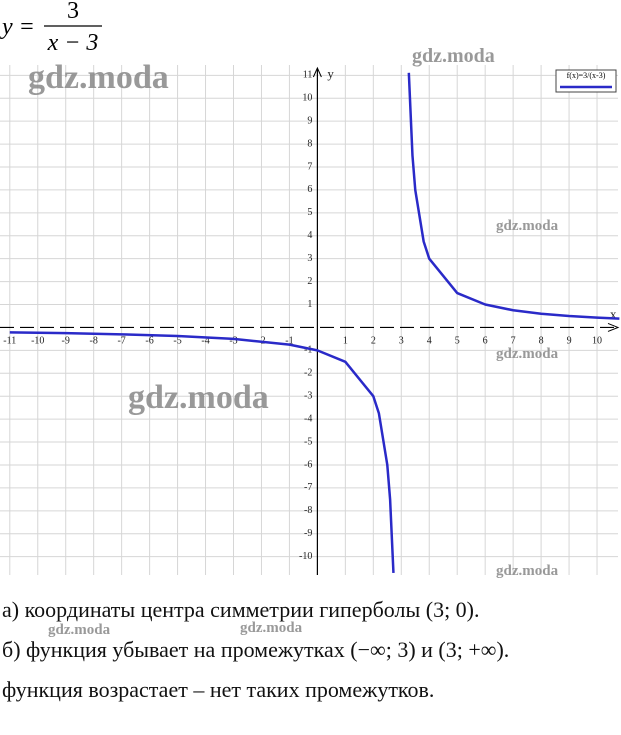 The image size is (621, 735). I want to click on y-tick-label: -4, so click(308, 418).